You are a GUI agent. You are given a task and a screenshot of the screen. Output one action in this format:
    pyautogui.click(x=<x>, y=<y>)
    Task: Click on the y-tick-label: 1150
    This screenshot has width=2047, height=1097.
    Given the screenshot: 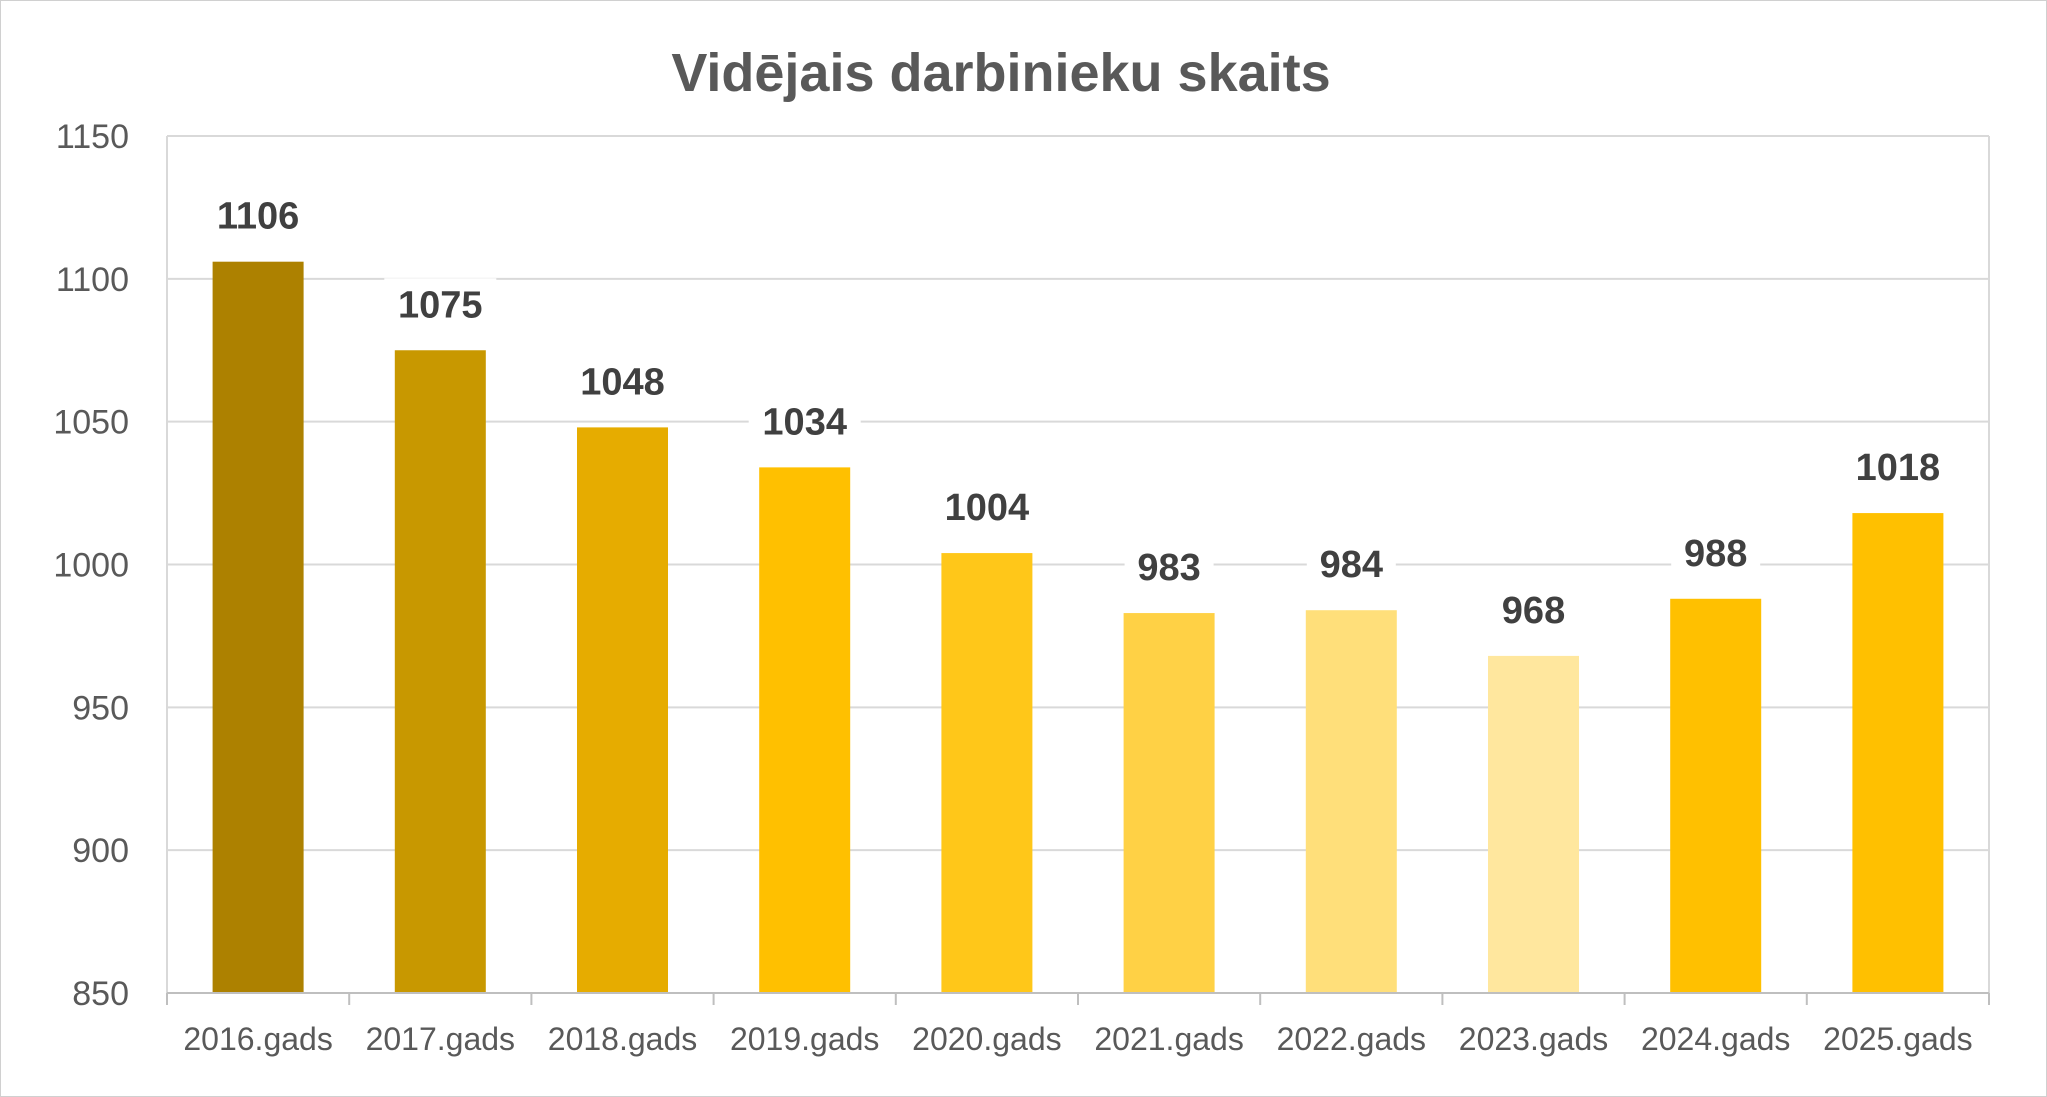 What is the action you would take?
    pyautogui.click(x=92, y=137)
    